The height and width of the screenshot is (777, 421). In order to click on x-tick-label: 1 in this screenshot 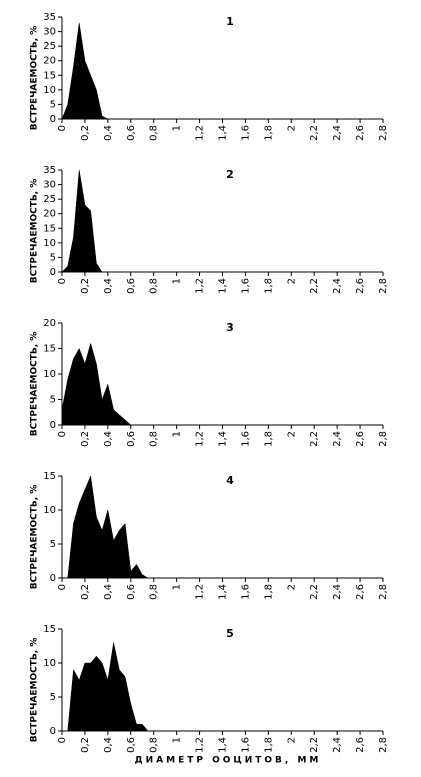, I will do `click(177, 281)`.